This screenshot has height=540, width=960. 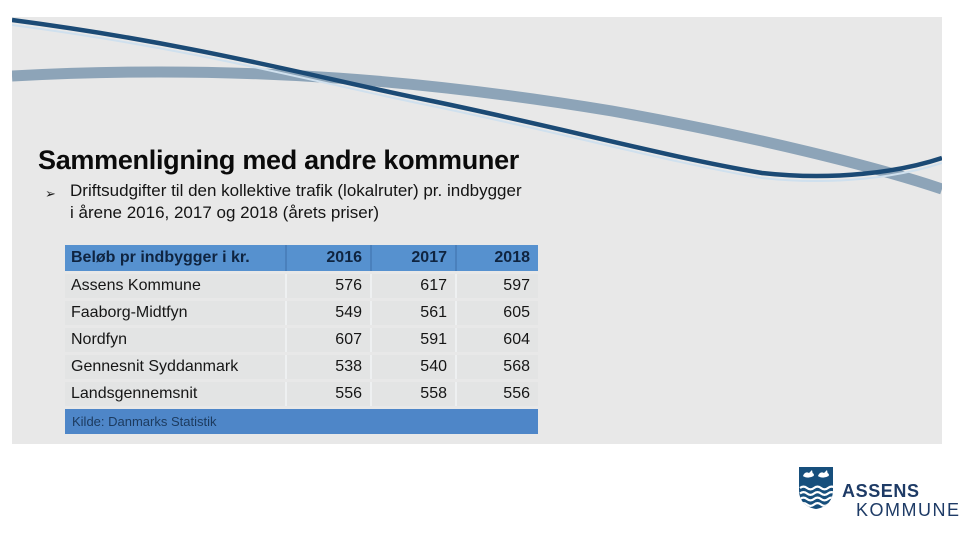 I want to click on table-row-label: Assens Kommune, so click(x=136, y=285).